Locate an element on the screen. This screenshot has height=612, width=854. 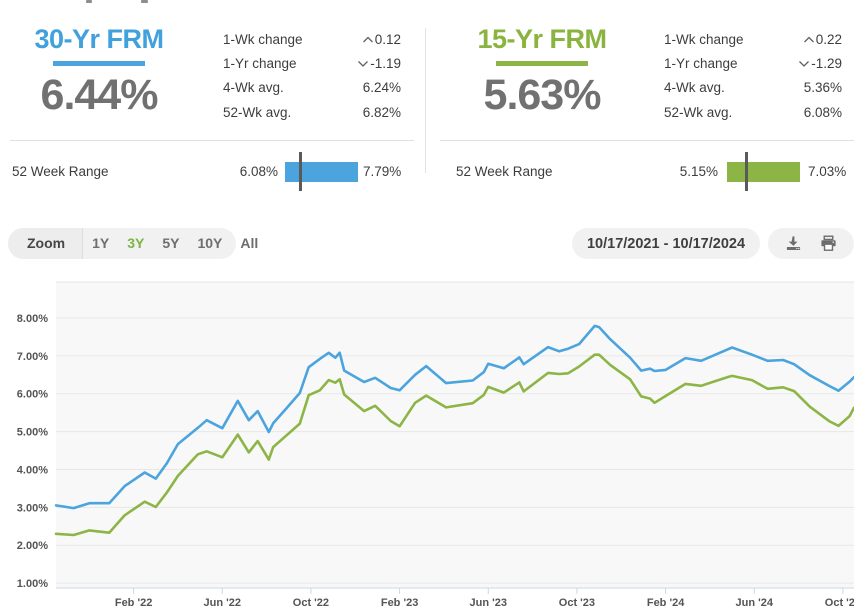
zoom-range-buttons: 1Y 3Y 5Y 10Y All is located at coordinates (175, 243).